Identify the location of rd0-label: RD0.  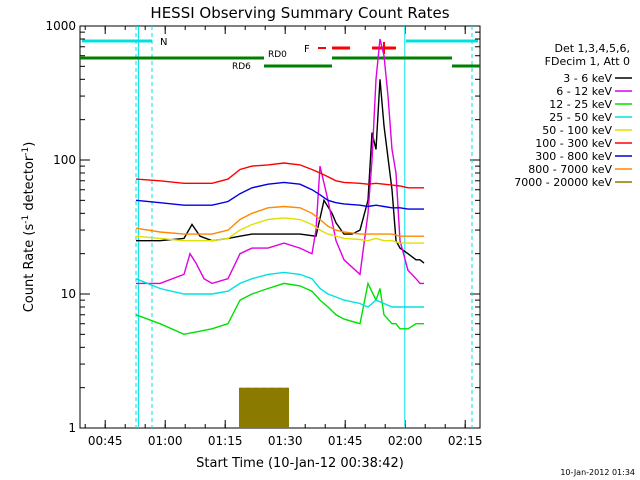
(277, 55).